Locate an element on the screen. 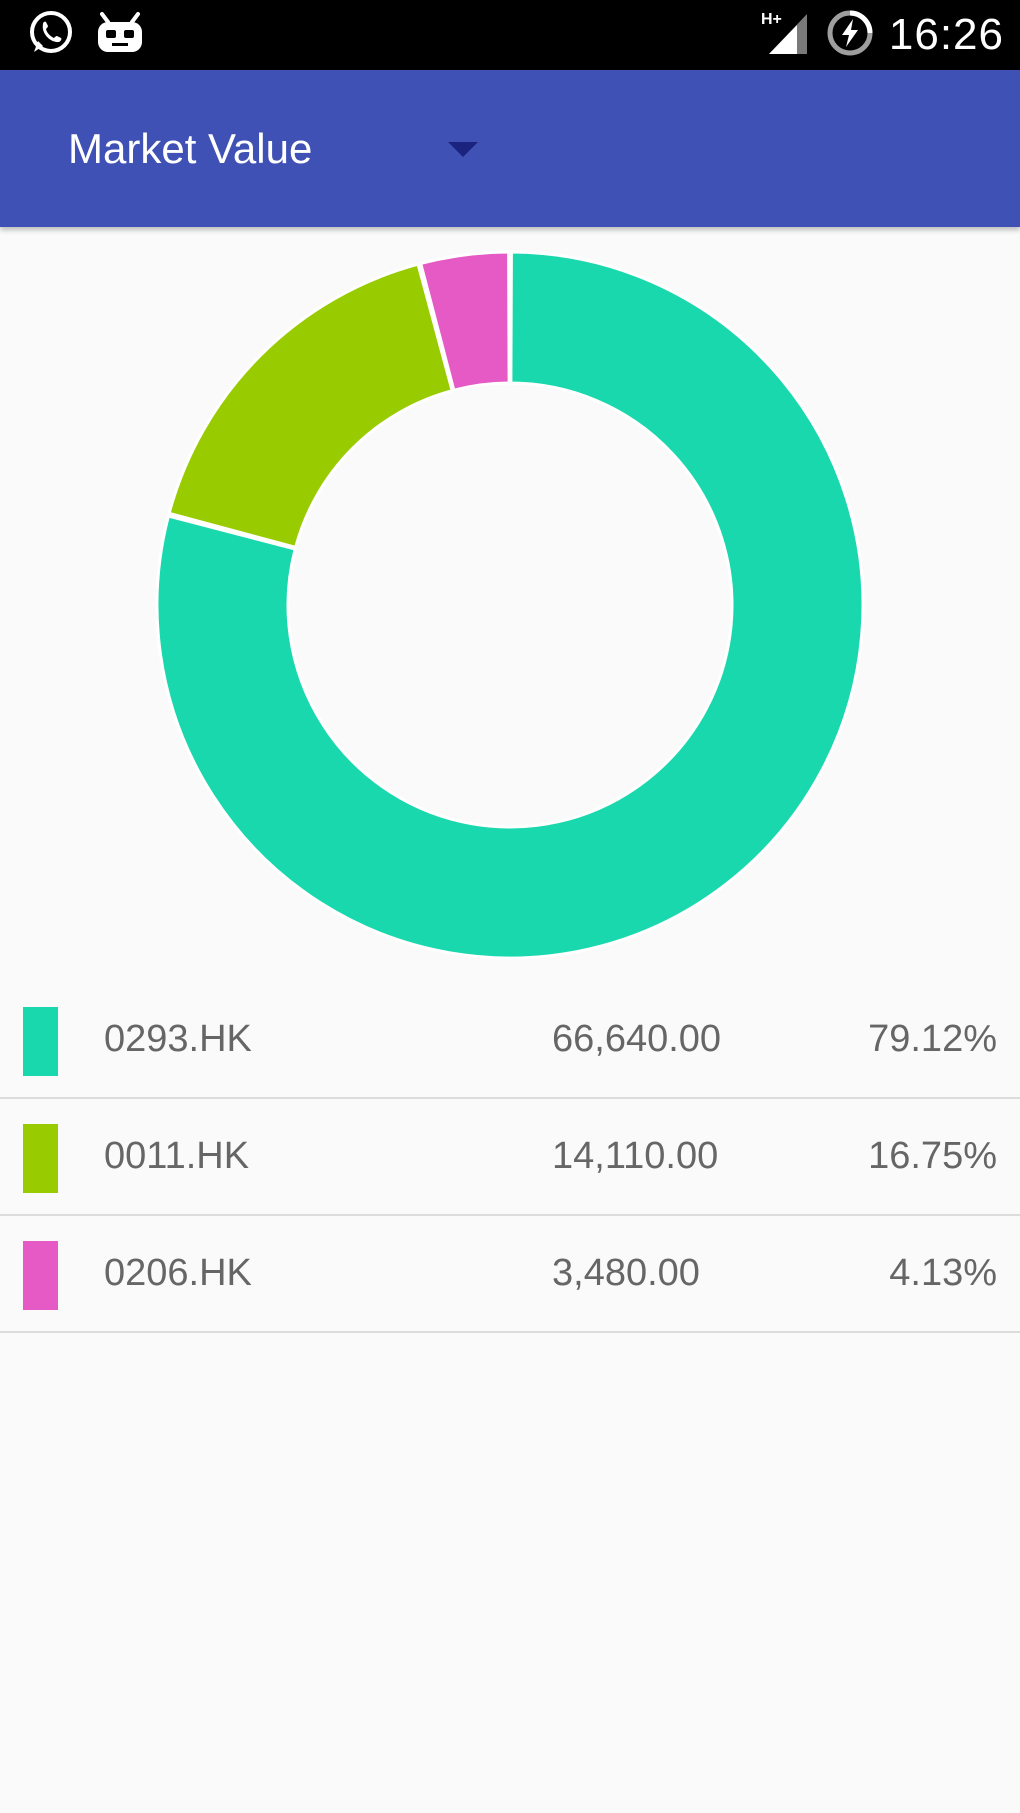  stock-symbol: 0293.HK is located at coordinates (178, 1039).